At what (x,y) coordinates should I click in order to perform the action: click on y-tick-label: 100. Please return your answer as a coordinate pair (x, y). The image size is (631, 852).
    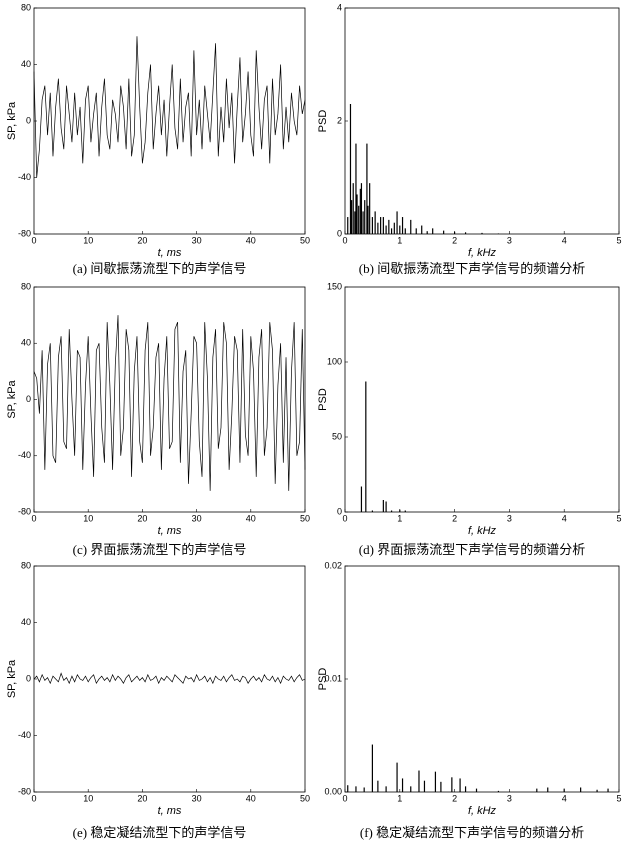
    Looking at the image, I should click on (334, 361).